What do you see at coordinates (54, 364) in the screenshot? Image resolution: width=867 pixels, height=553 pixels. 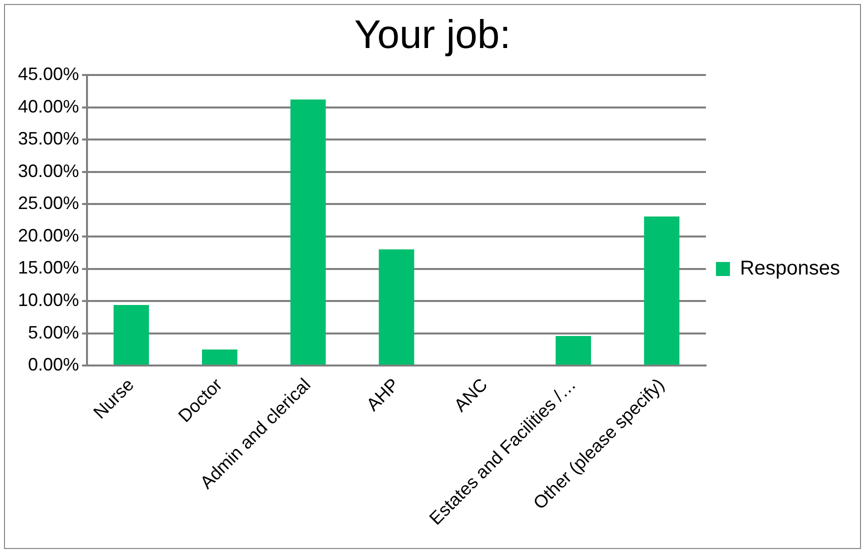 I see `y-tick-label: 0.00%` at bounding box center [54, 364].